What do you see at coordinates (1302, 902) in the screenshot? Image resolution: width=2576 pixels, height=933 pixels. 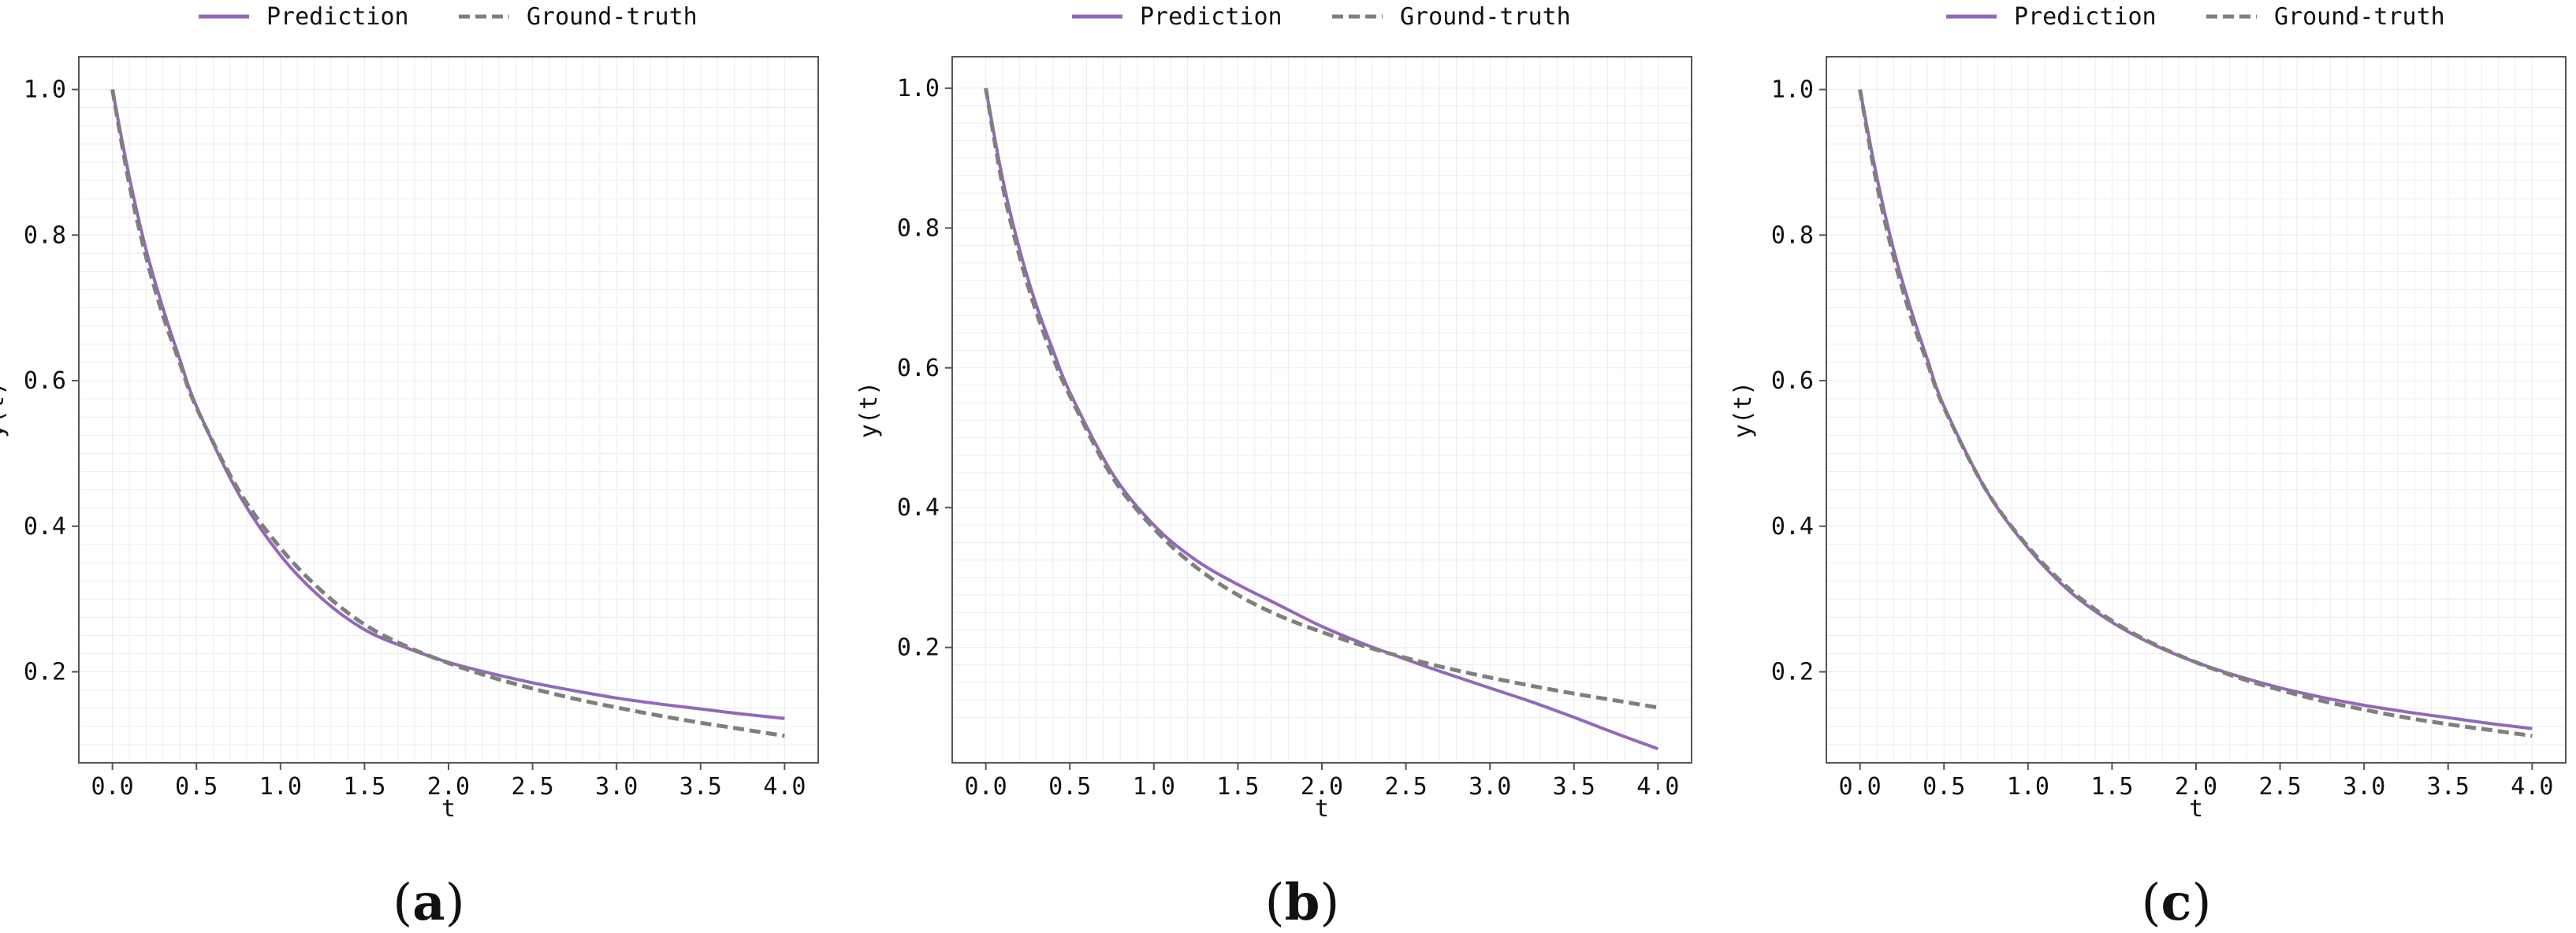 I see `panel-caption: (b)` at bounding box center [1302, 902].